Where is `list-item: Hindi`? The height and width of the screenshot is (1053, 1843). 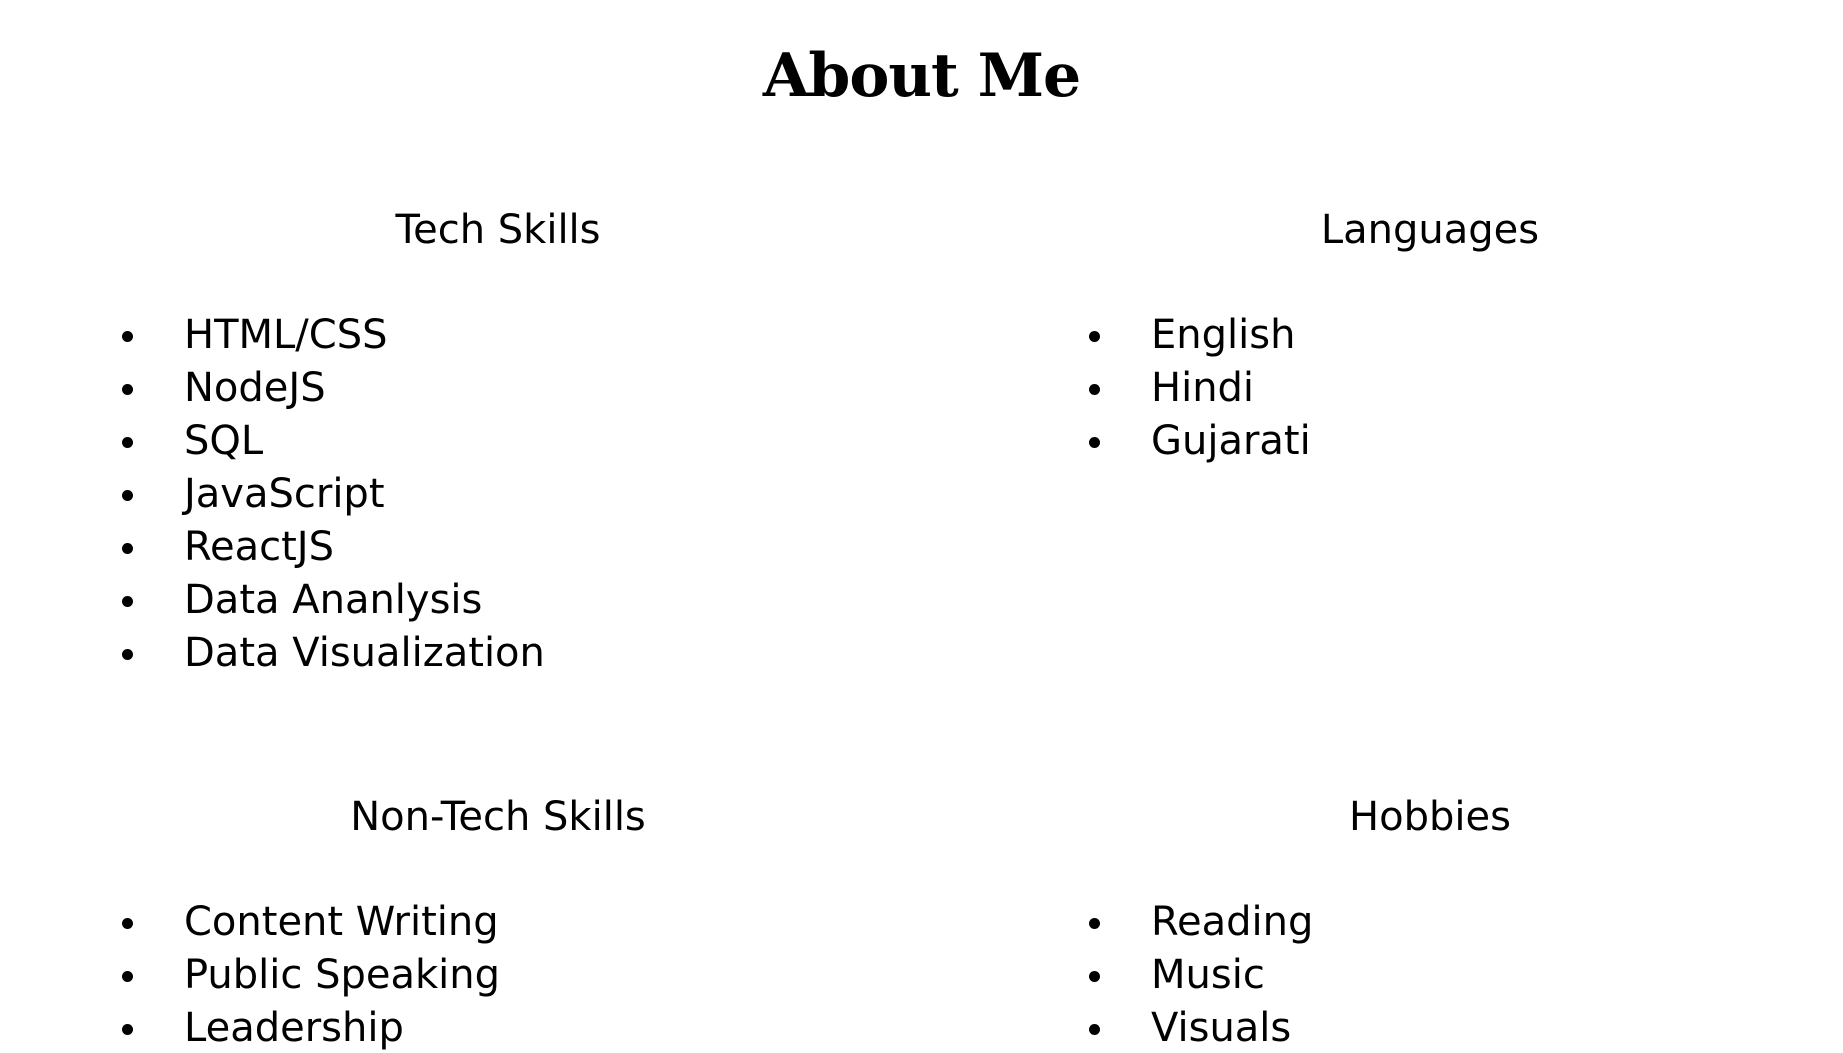 list-item: Hindi is located at coordinates (1464, 388).